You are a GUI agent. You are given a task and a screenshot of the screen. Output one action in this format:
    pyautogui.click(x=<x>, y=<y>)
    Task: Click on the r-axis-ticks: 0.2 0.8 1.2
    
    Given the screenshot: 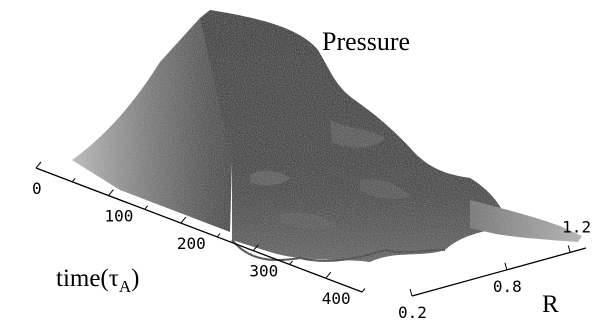 What is the action you would take?
    pyautogui.click(x=494, y=269)
    